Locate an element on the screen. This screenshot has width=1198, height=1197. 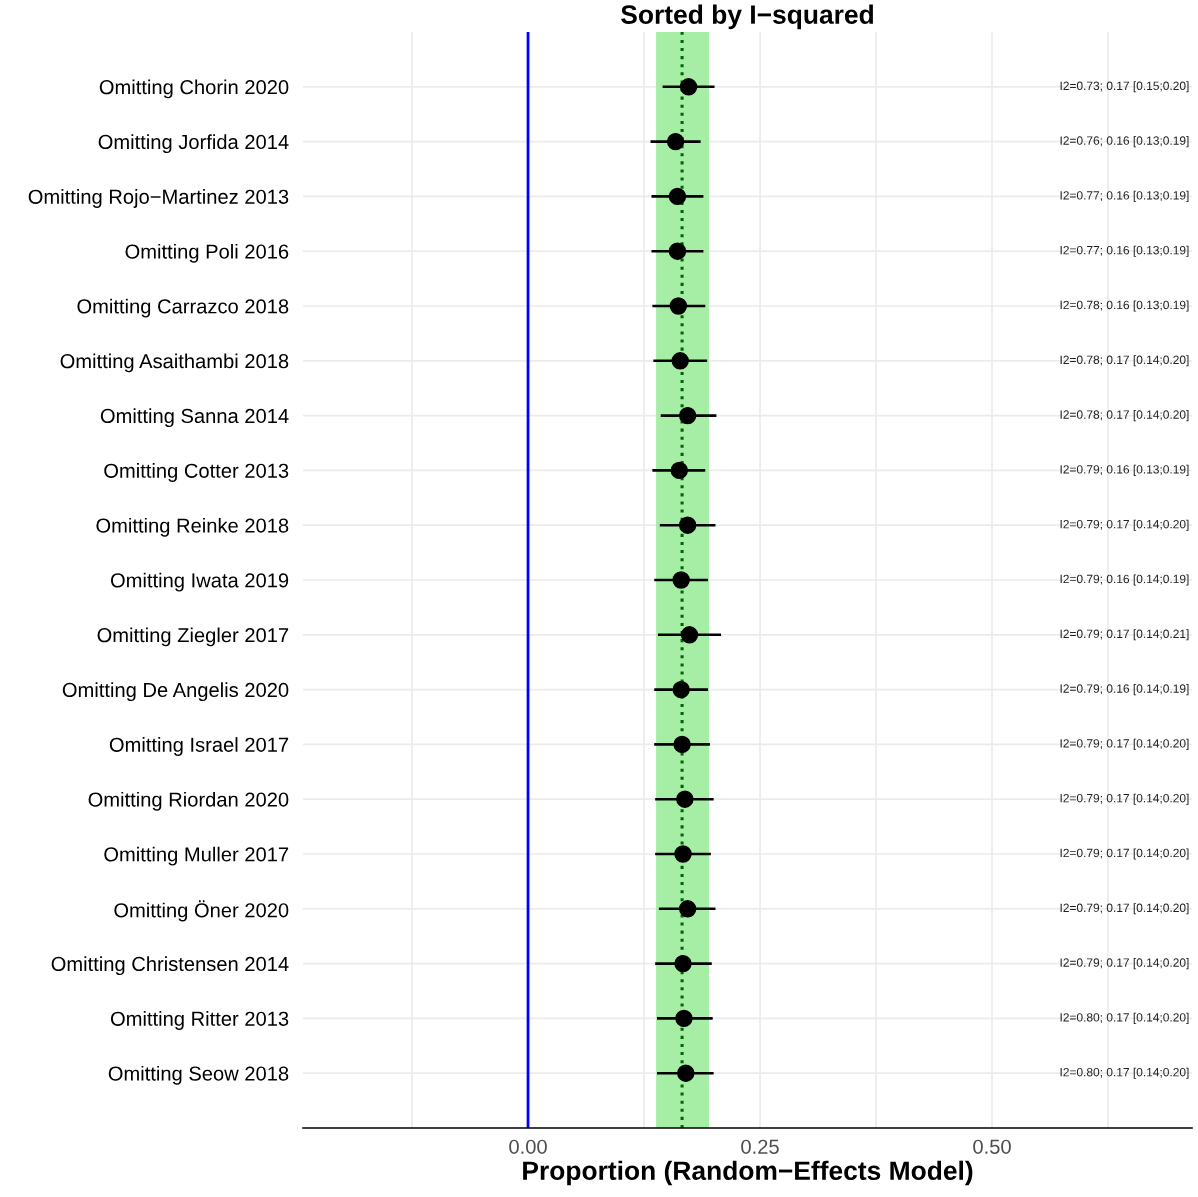
y-tick-label: Omitting Carrazco 2018 is located at coordinates (183, 308).